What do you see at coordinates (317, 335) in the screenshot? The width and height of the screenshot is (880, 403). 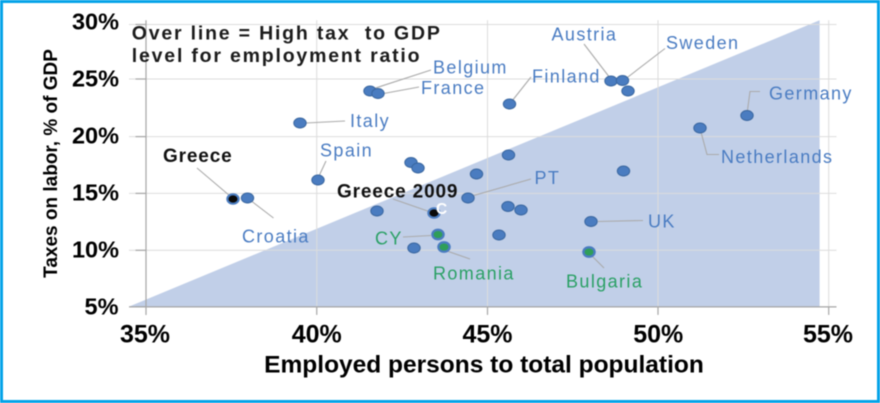 I see `svg-text: 40%` at bounding box center [317, 335].